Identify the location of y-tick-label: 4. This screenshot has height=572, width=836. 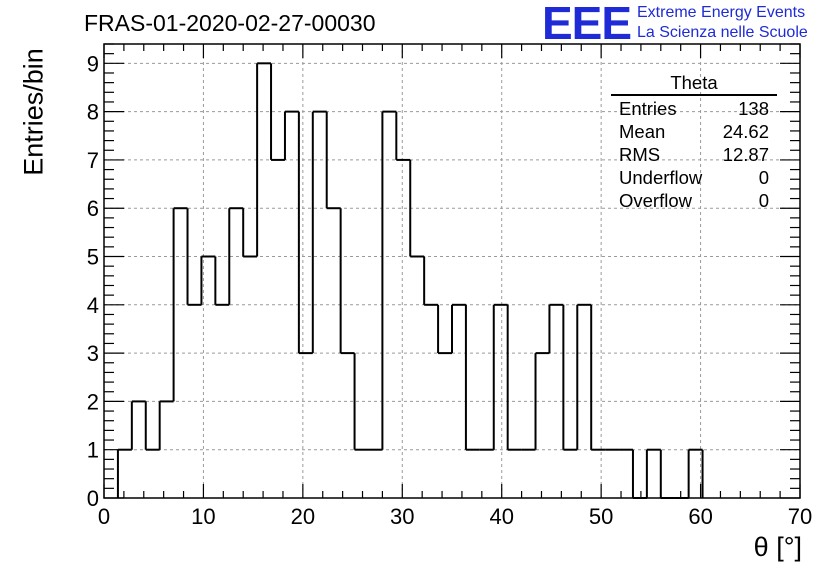
(93, 305).